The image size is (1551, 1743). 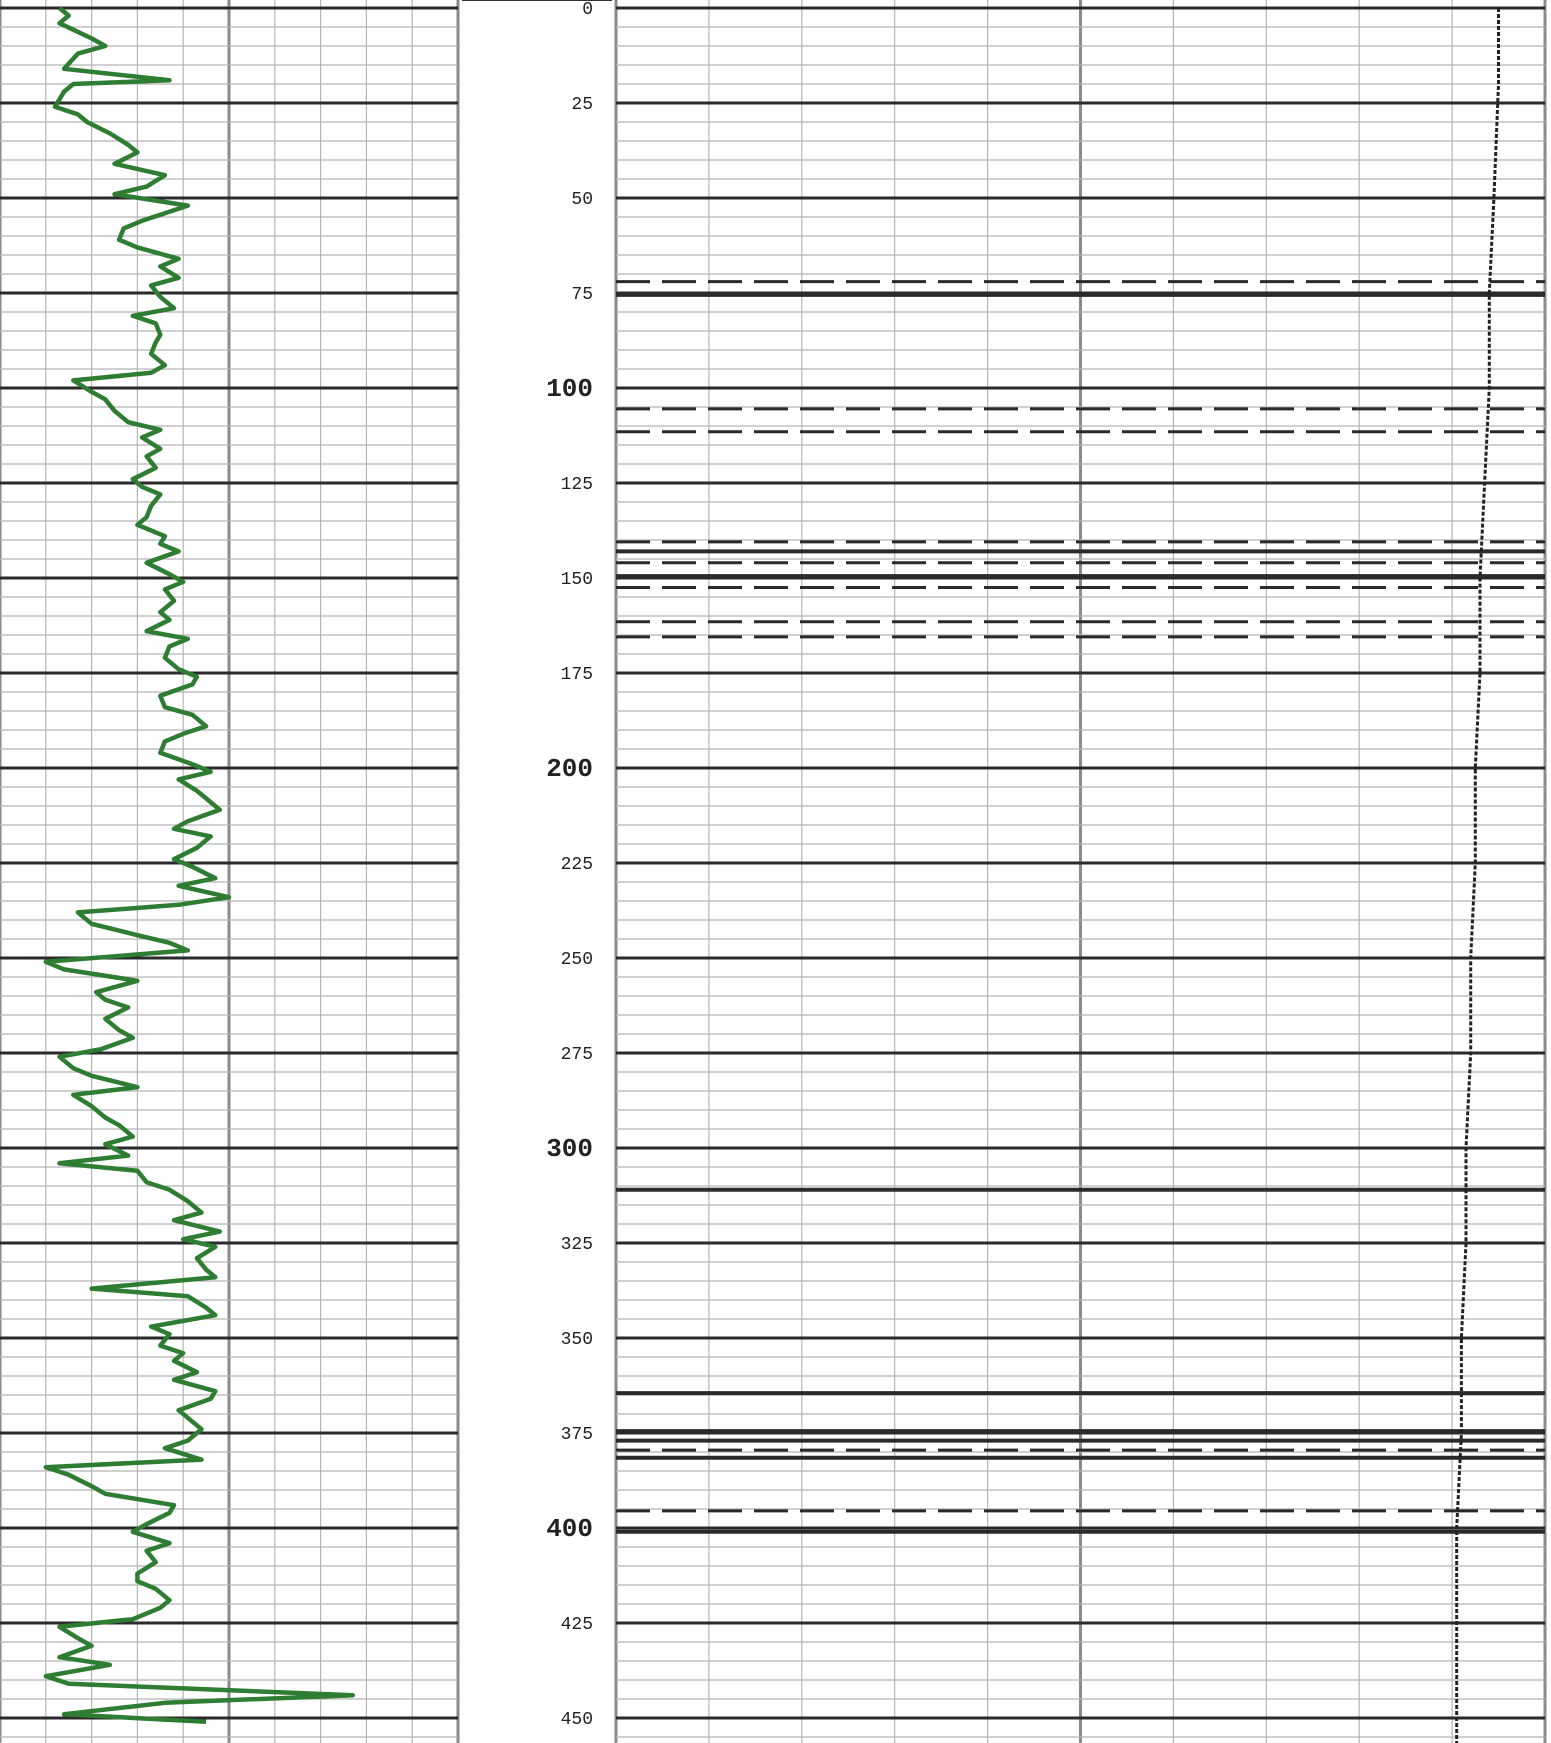 What do you see at coordinates (577, 1245) in the screenshot?
I see `depth-label: 325` at bounding box center [577, 1245].